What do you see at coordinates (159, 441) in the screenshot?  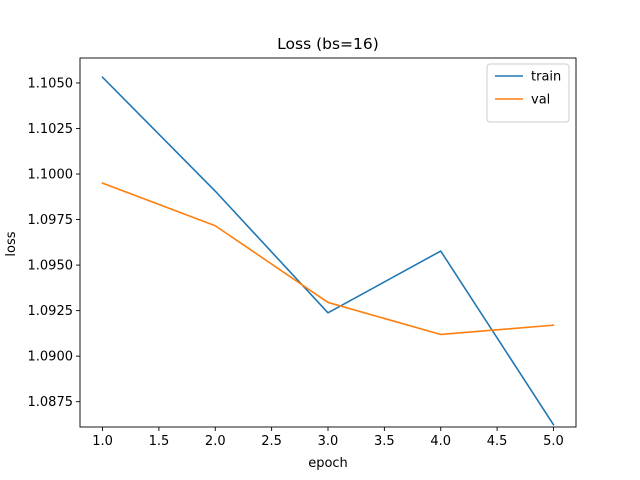 I see `x-tick-label: 1.5` at bounding box center [159, 441].